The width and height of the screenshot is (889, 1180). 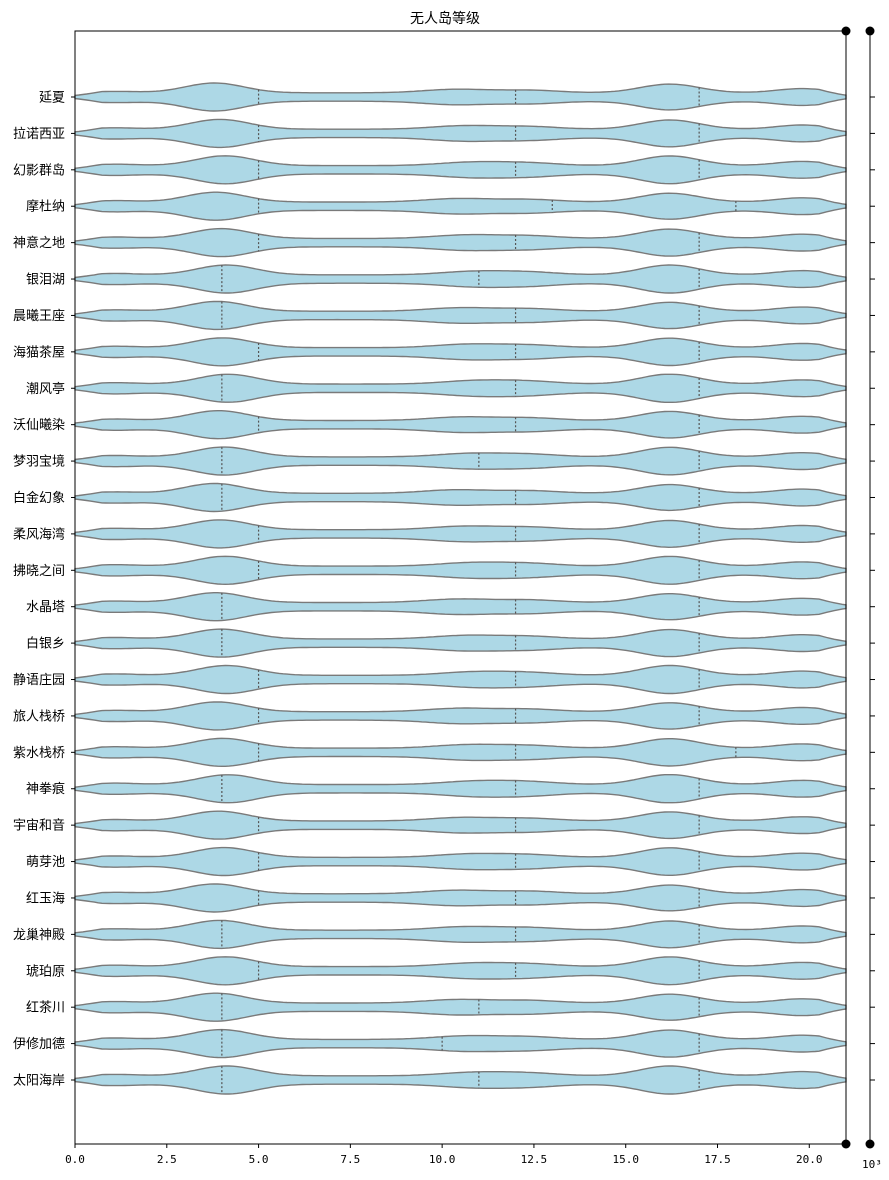 What do you see at coordinates (870, 31) in the screenshot?
I see `axis-end-marker-top-right` at bounding box center [870, 31].